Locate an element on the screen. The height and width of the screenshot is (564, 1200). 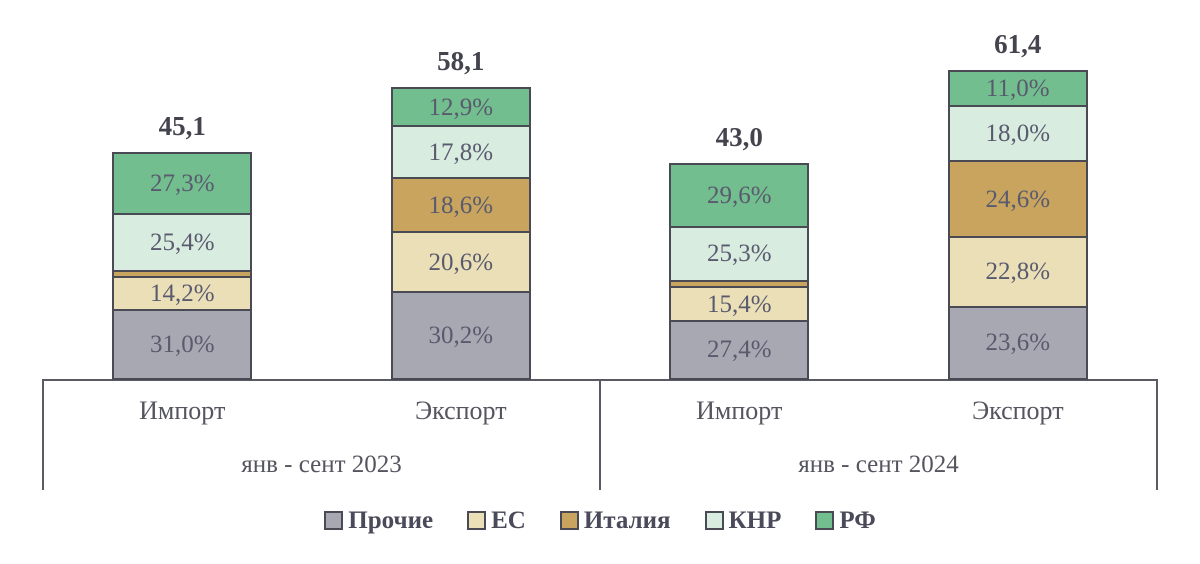
bar-segment-рф: 29,6% is located at coordinates (739, 195).